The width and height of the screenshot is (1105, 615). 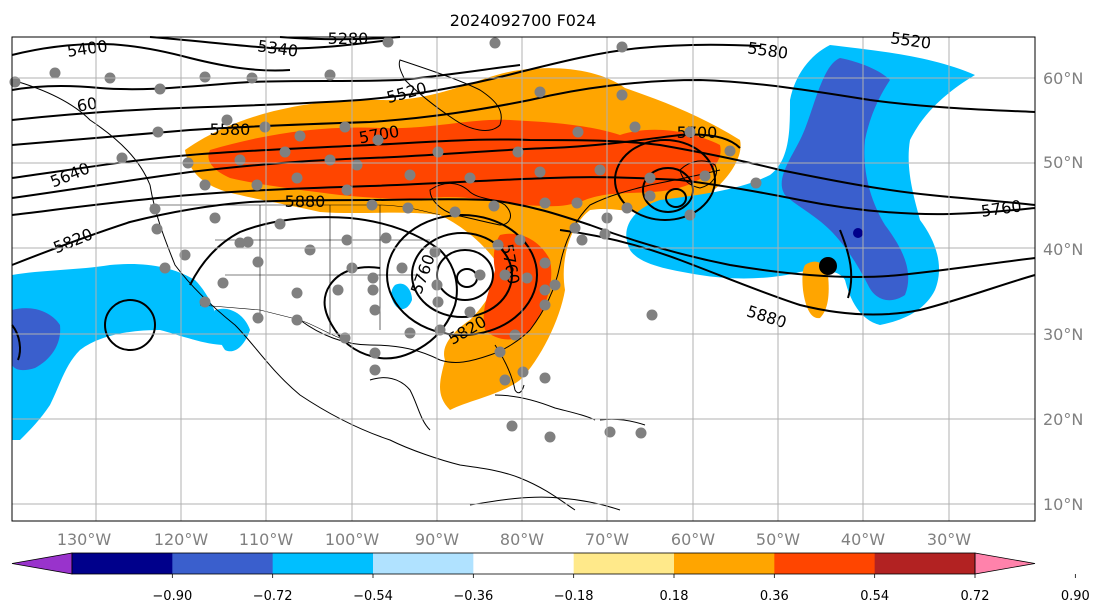 What do you see at coordinates (1063, 419) in the screenshot?
I see `lat-tick-label: 20°N` at bounding box center [1063, 419].